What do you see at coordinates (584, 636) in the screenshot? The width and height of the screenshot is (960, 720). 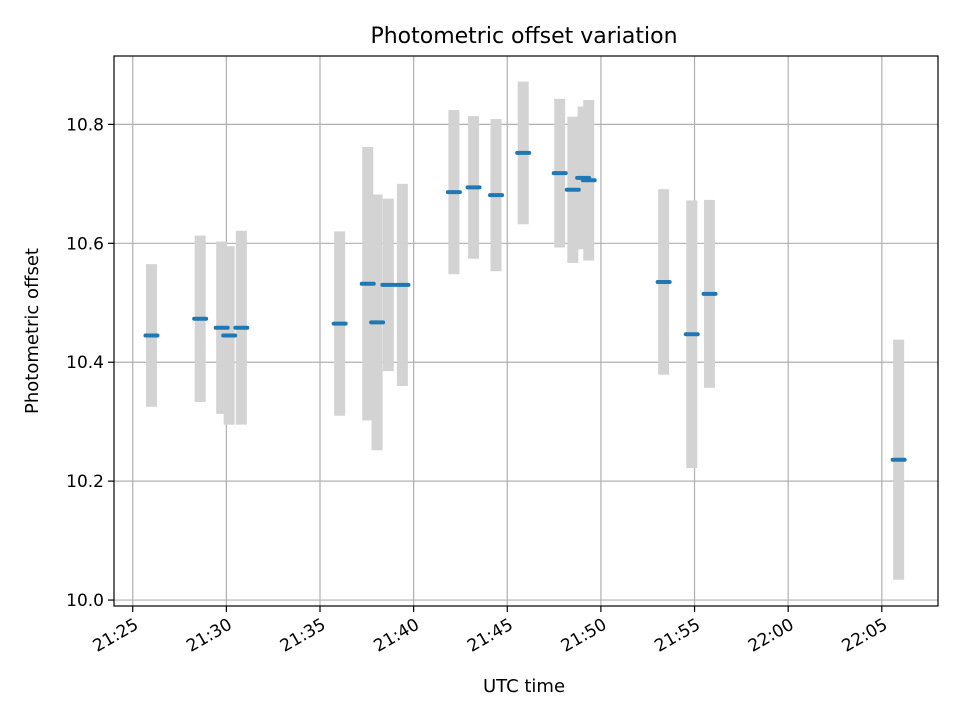 I see `x-tick-label: 21:50` at bounding box center [584, 636].